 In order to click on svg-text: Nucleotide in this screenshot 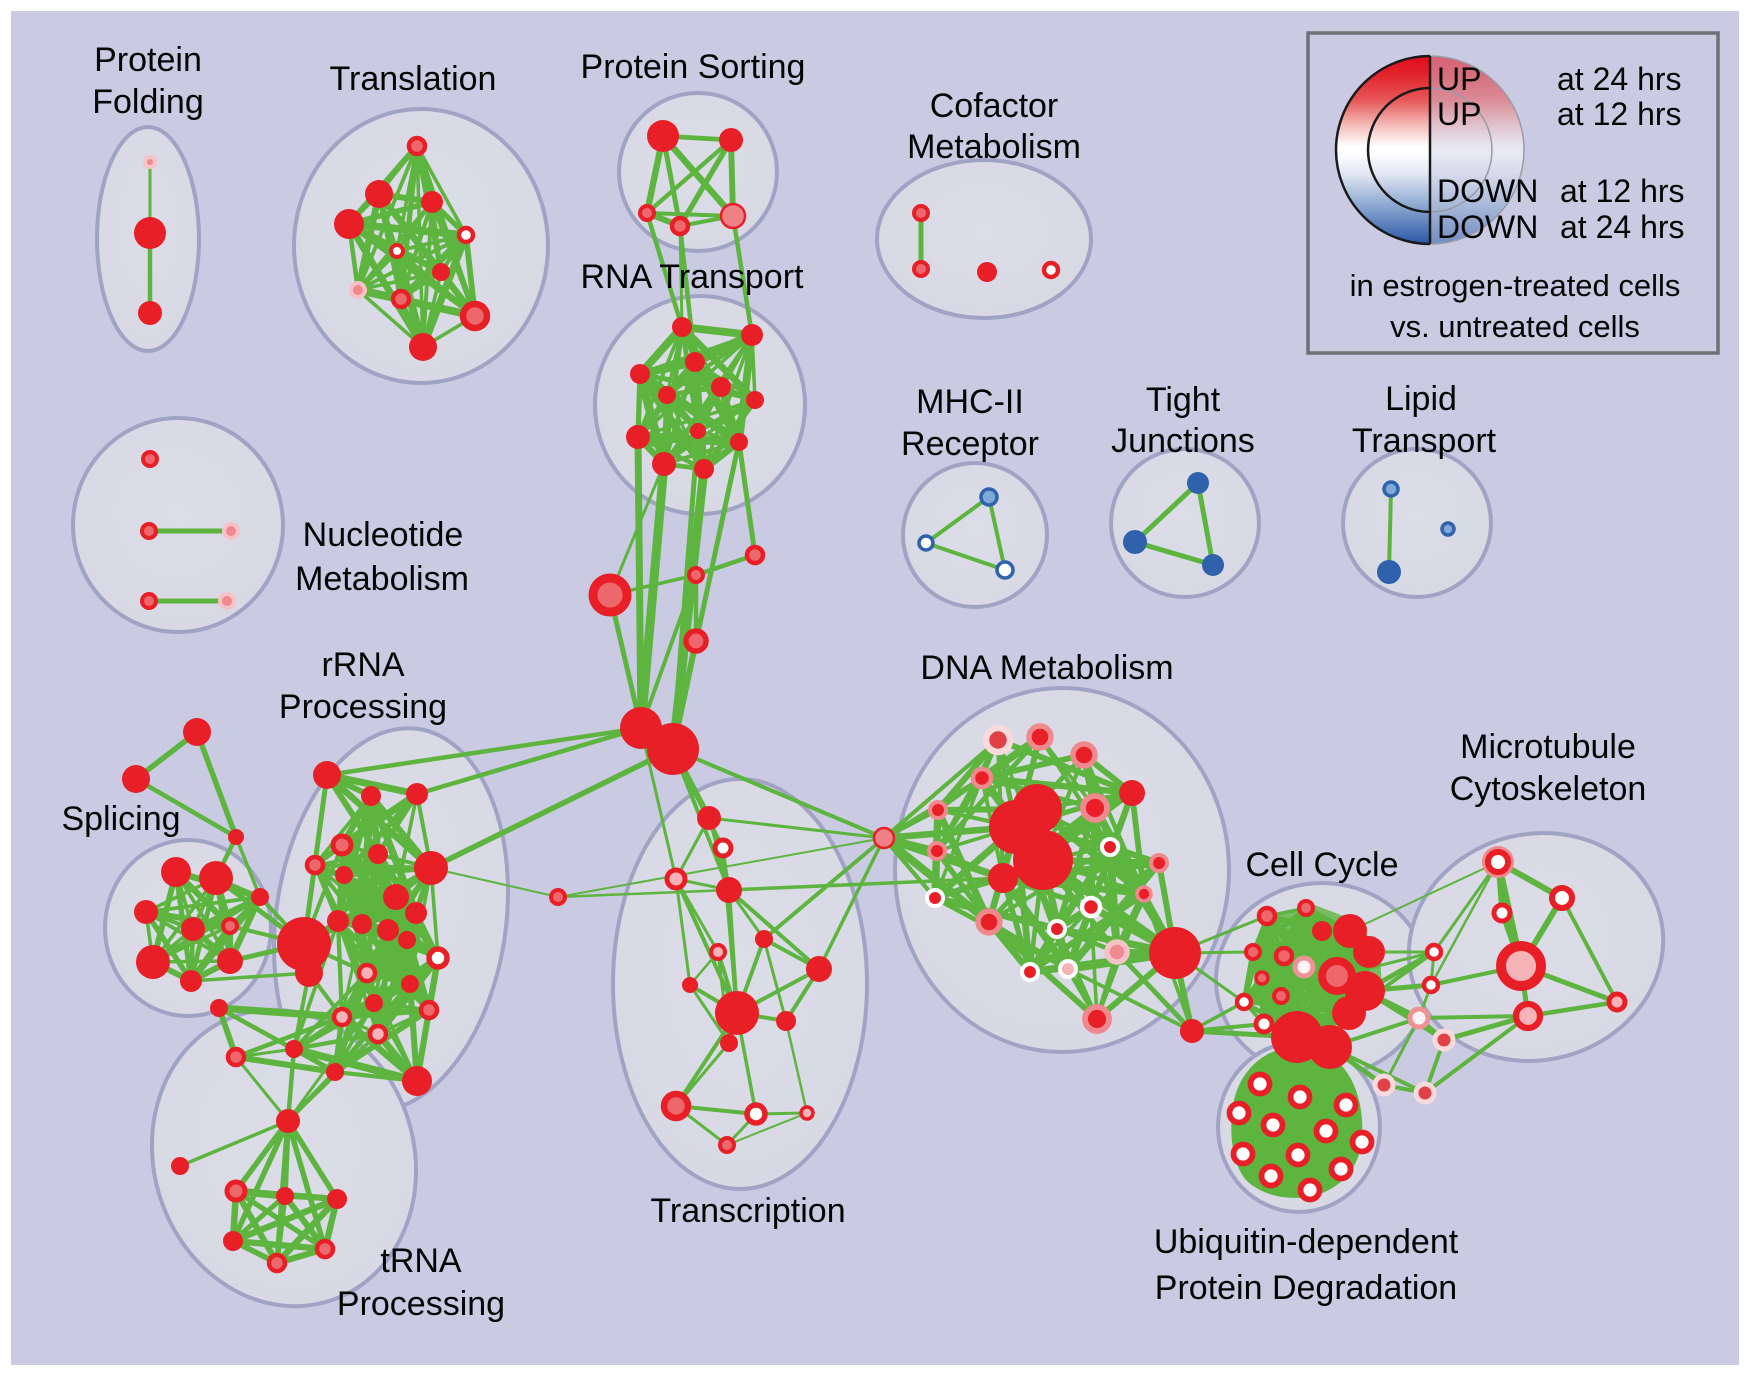, I will do `click(383, 535)`.